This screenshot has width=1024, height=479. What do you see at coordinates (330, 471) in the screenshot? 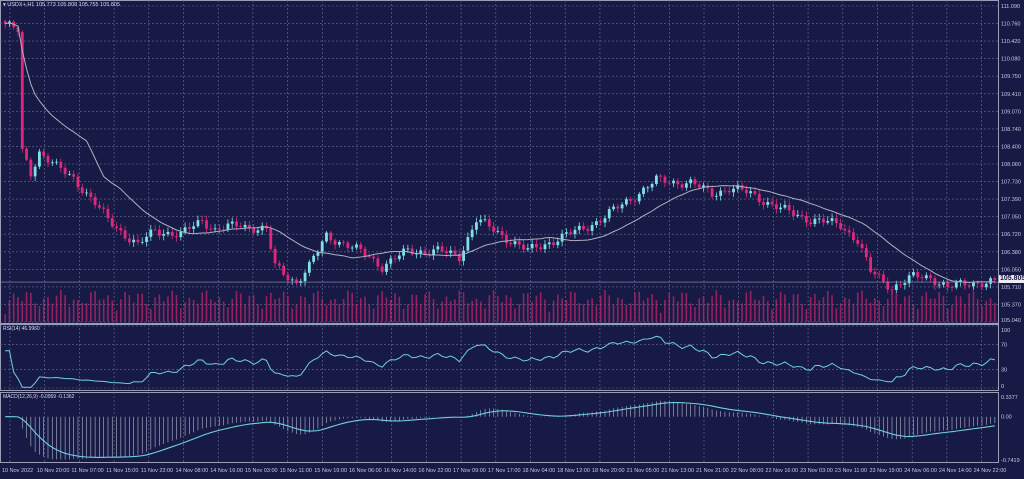
I see `time-tick-label: 15 Nov 19:00` at bounding box center [330, 471].